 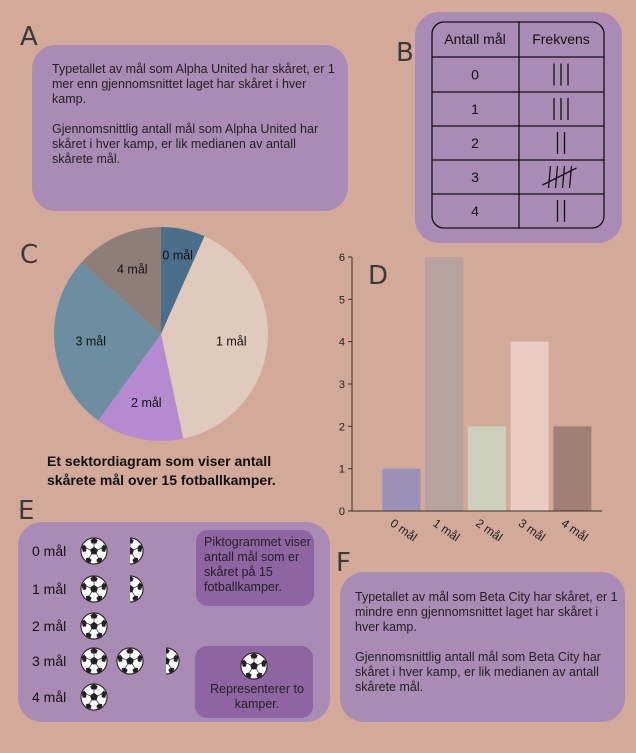 I want to click on table-goal: 0, so click(x=475, y=75).